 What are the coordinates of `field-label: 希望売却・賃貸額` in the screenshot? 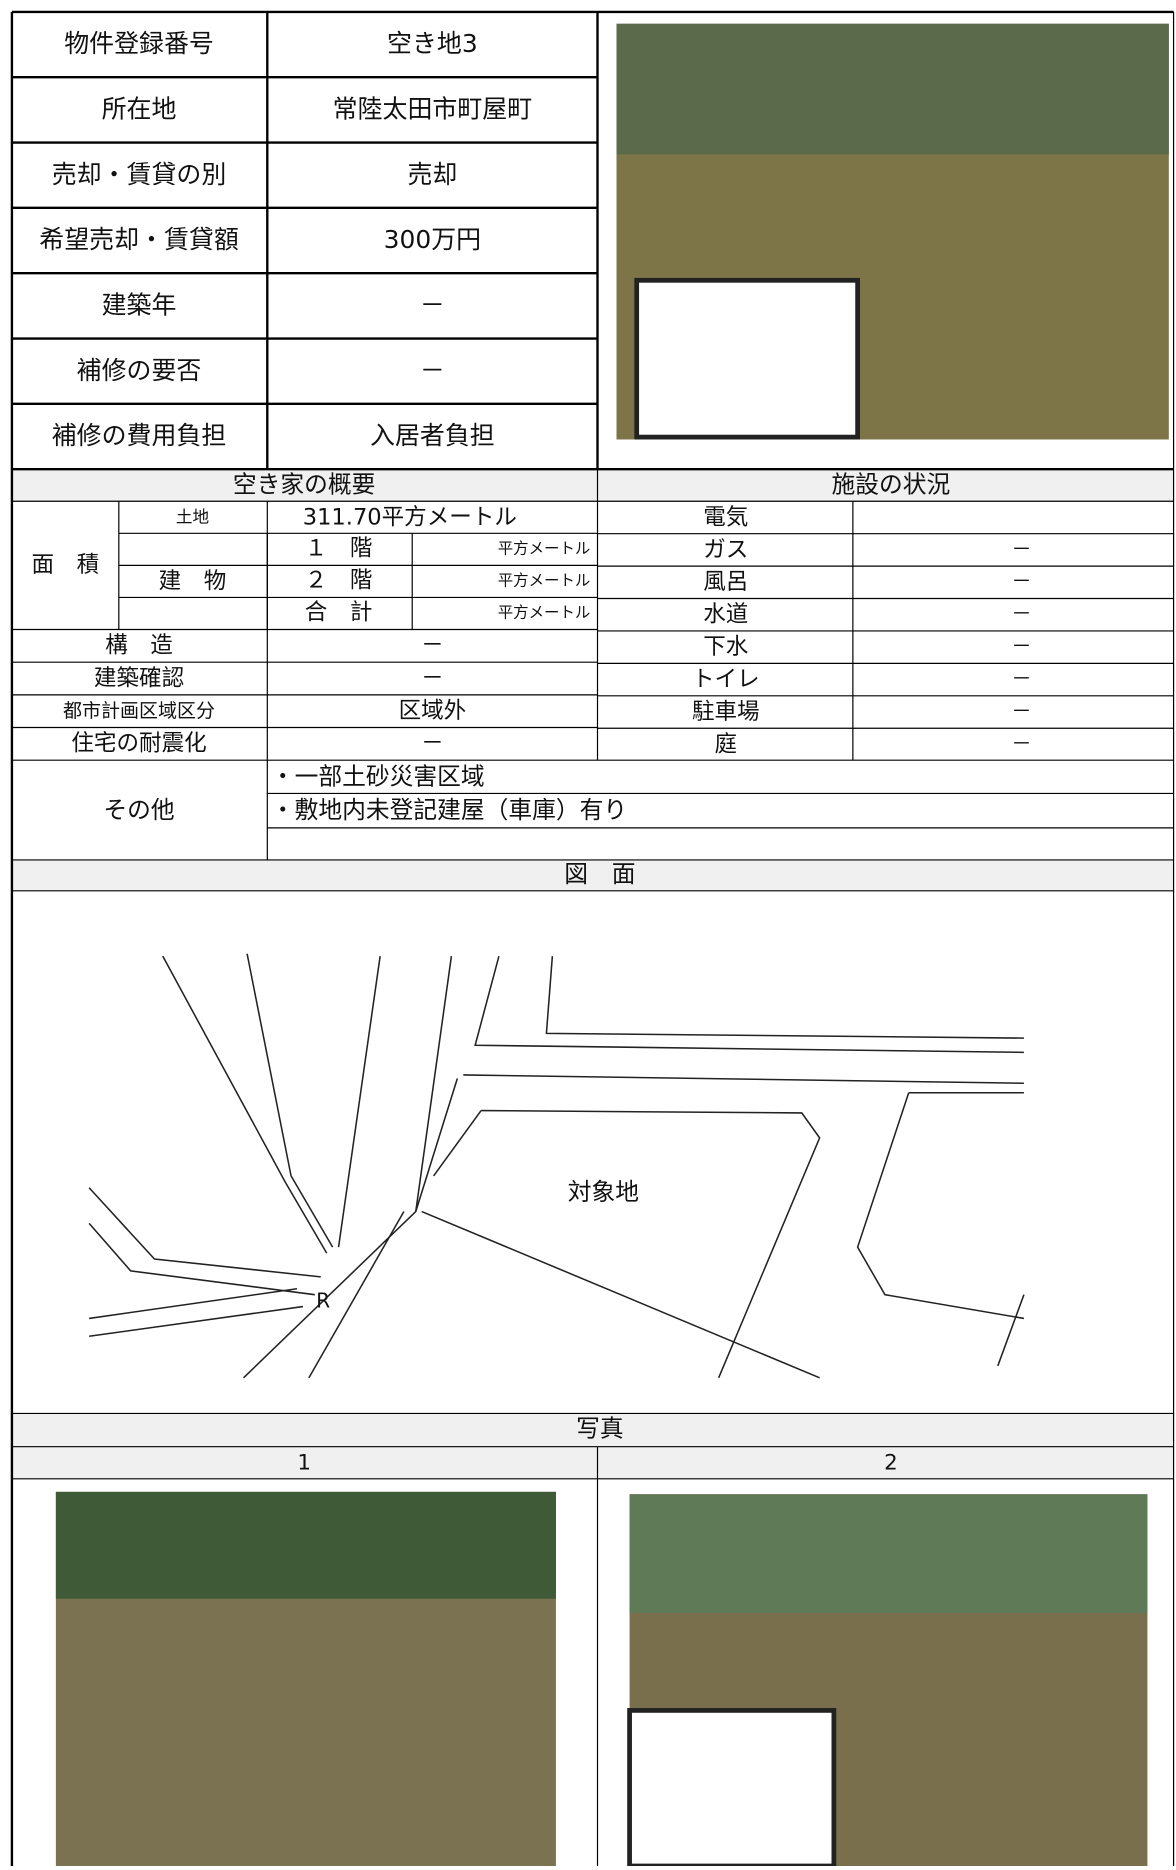 It's located at (139, 239).